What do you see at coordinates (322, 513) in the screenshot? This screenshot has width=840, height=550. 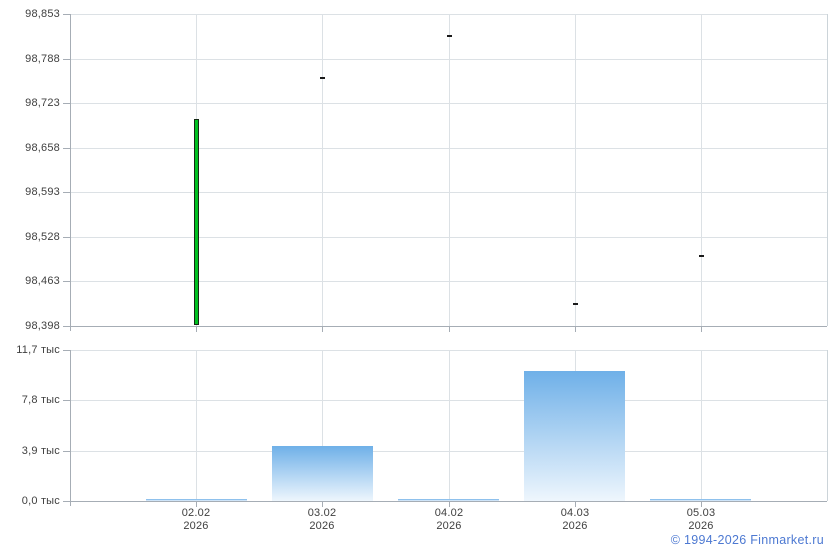 I see `date-line: 03.02` at bounding box center [322, 513].